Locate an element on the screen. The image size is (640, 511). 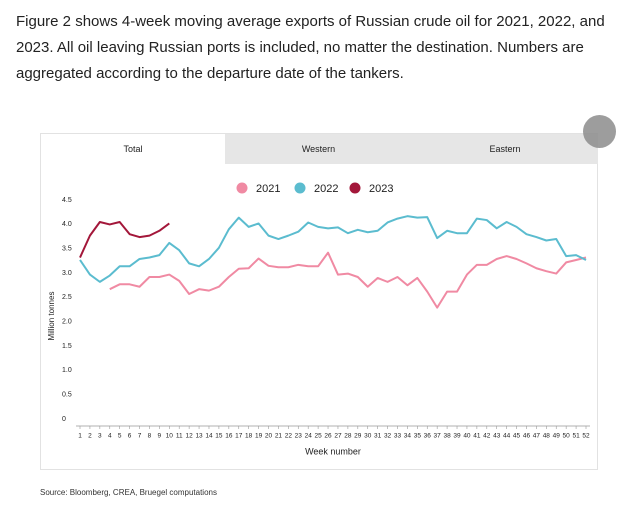
y-tick-label: 2.0 is located at coordinates (67, 322).